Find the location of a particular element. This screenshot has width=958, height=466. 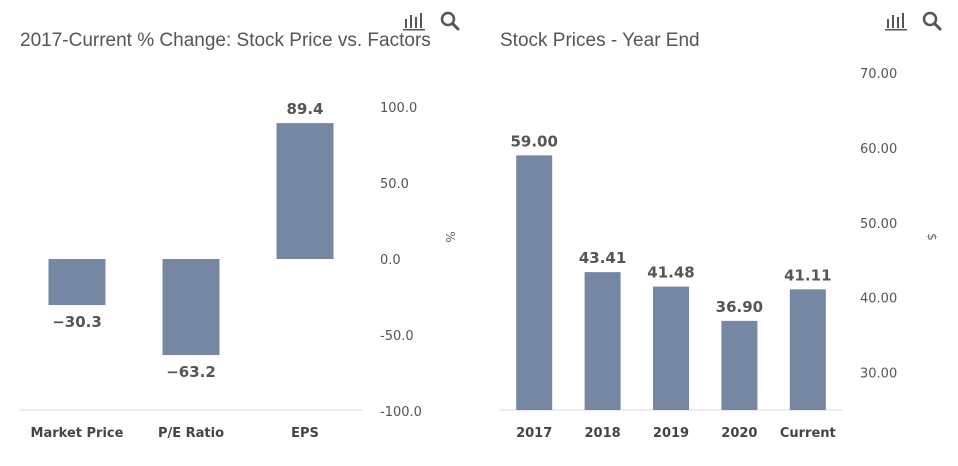

category-label: 2018 is located at coordinates (603, 433).